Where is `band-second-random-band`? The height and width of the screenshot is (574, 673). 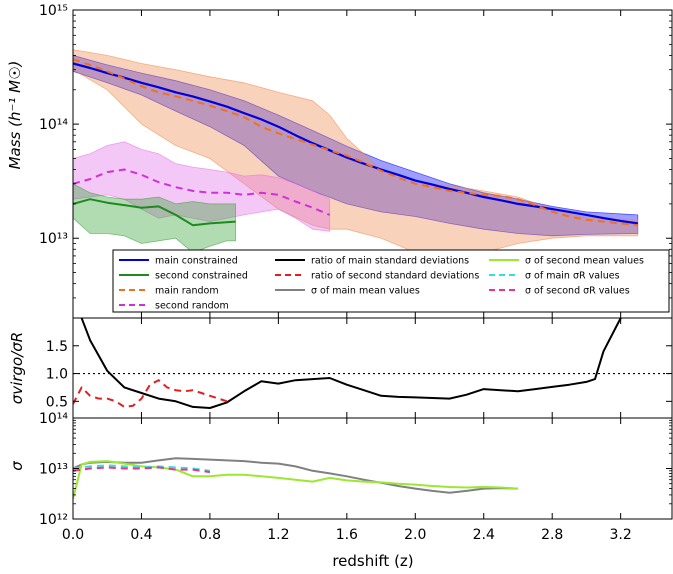 band-second-random-band is located at coordinates (202, 186).